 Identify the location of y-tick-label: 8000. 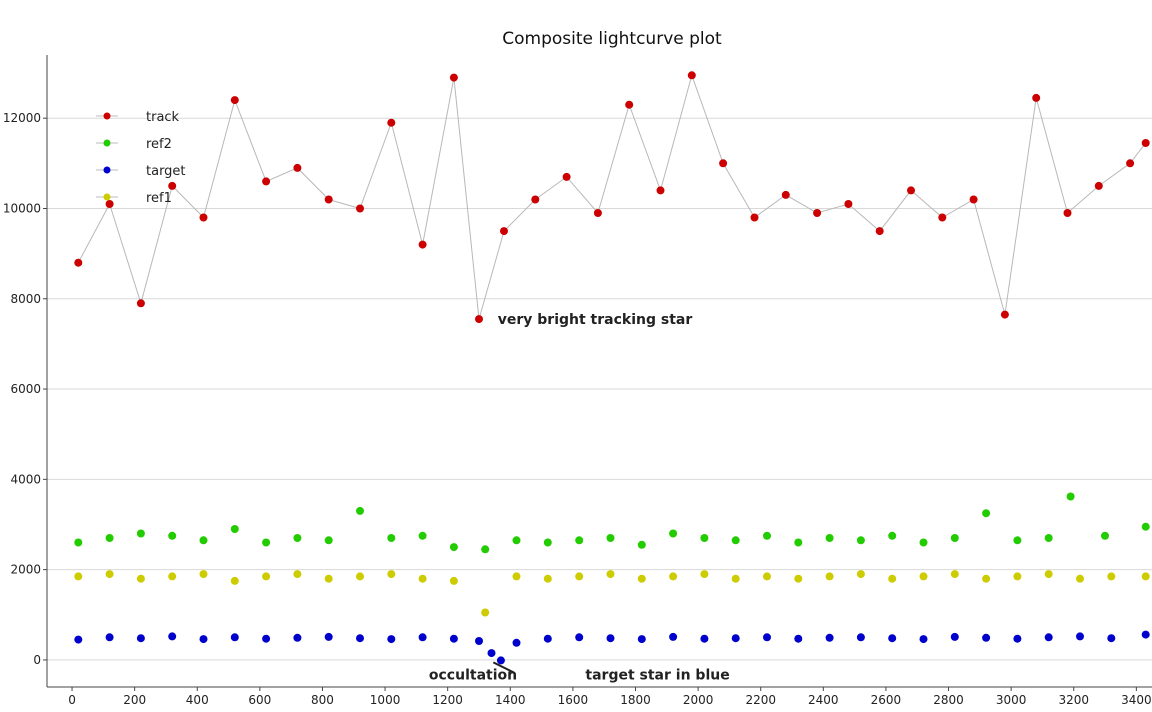
(25, 299).